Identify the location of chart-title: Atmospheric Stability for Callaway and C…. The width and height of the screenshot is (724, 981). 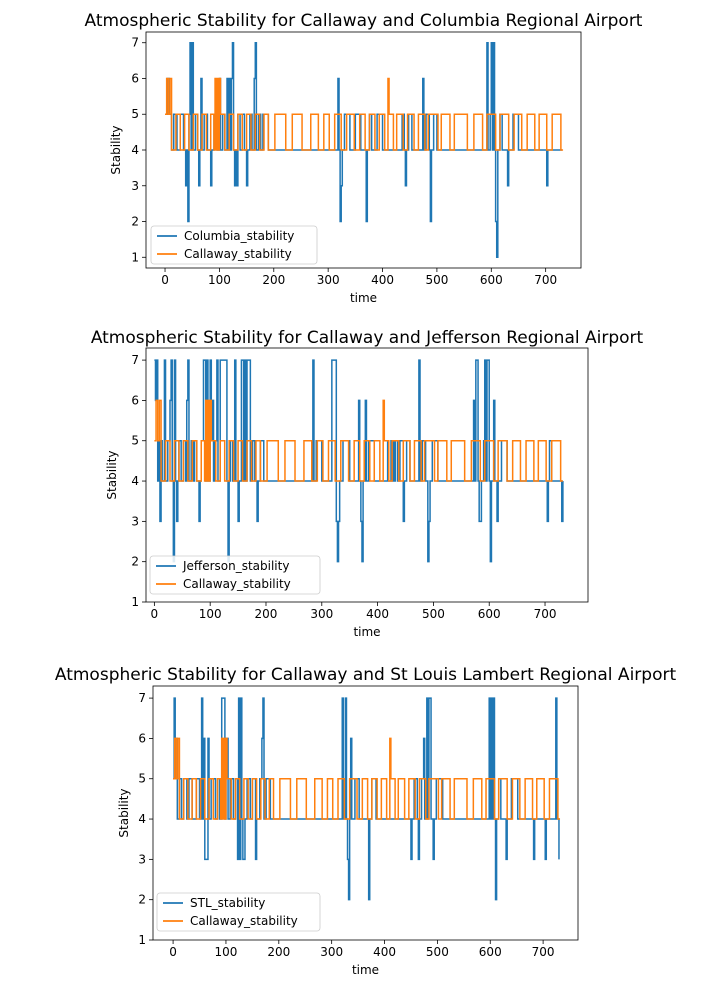
(364, 21).